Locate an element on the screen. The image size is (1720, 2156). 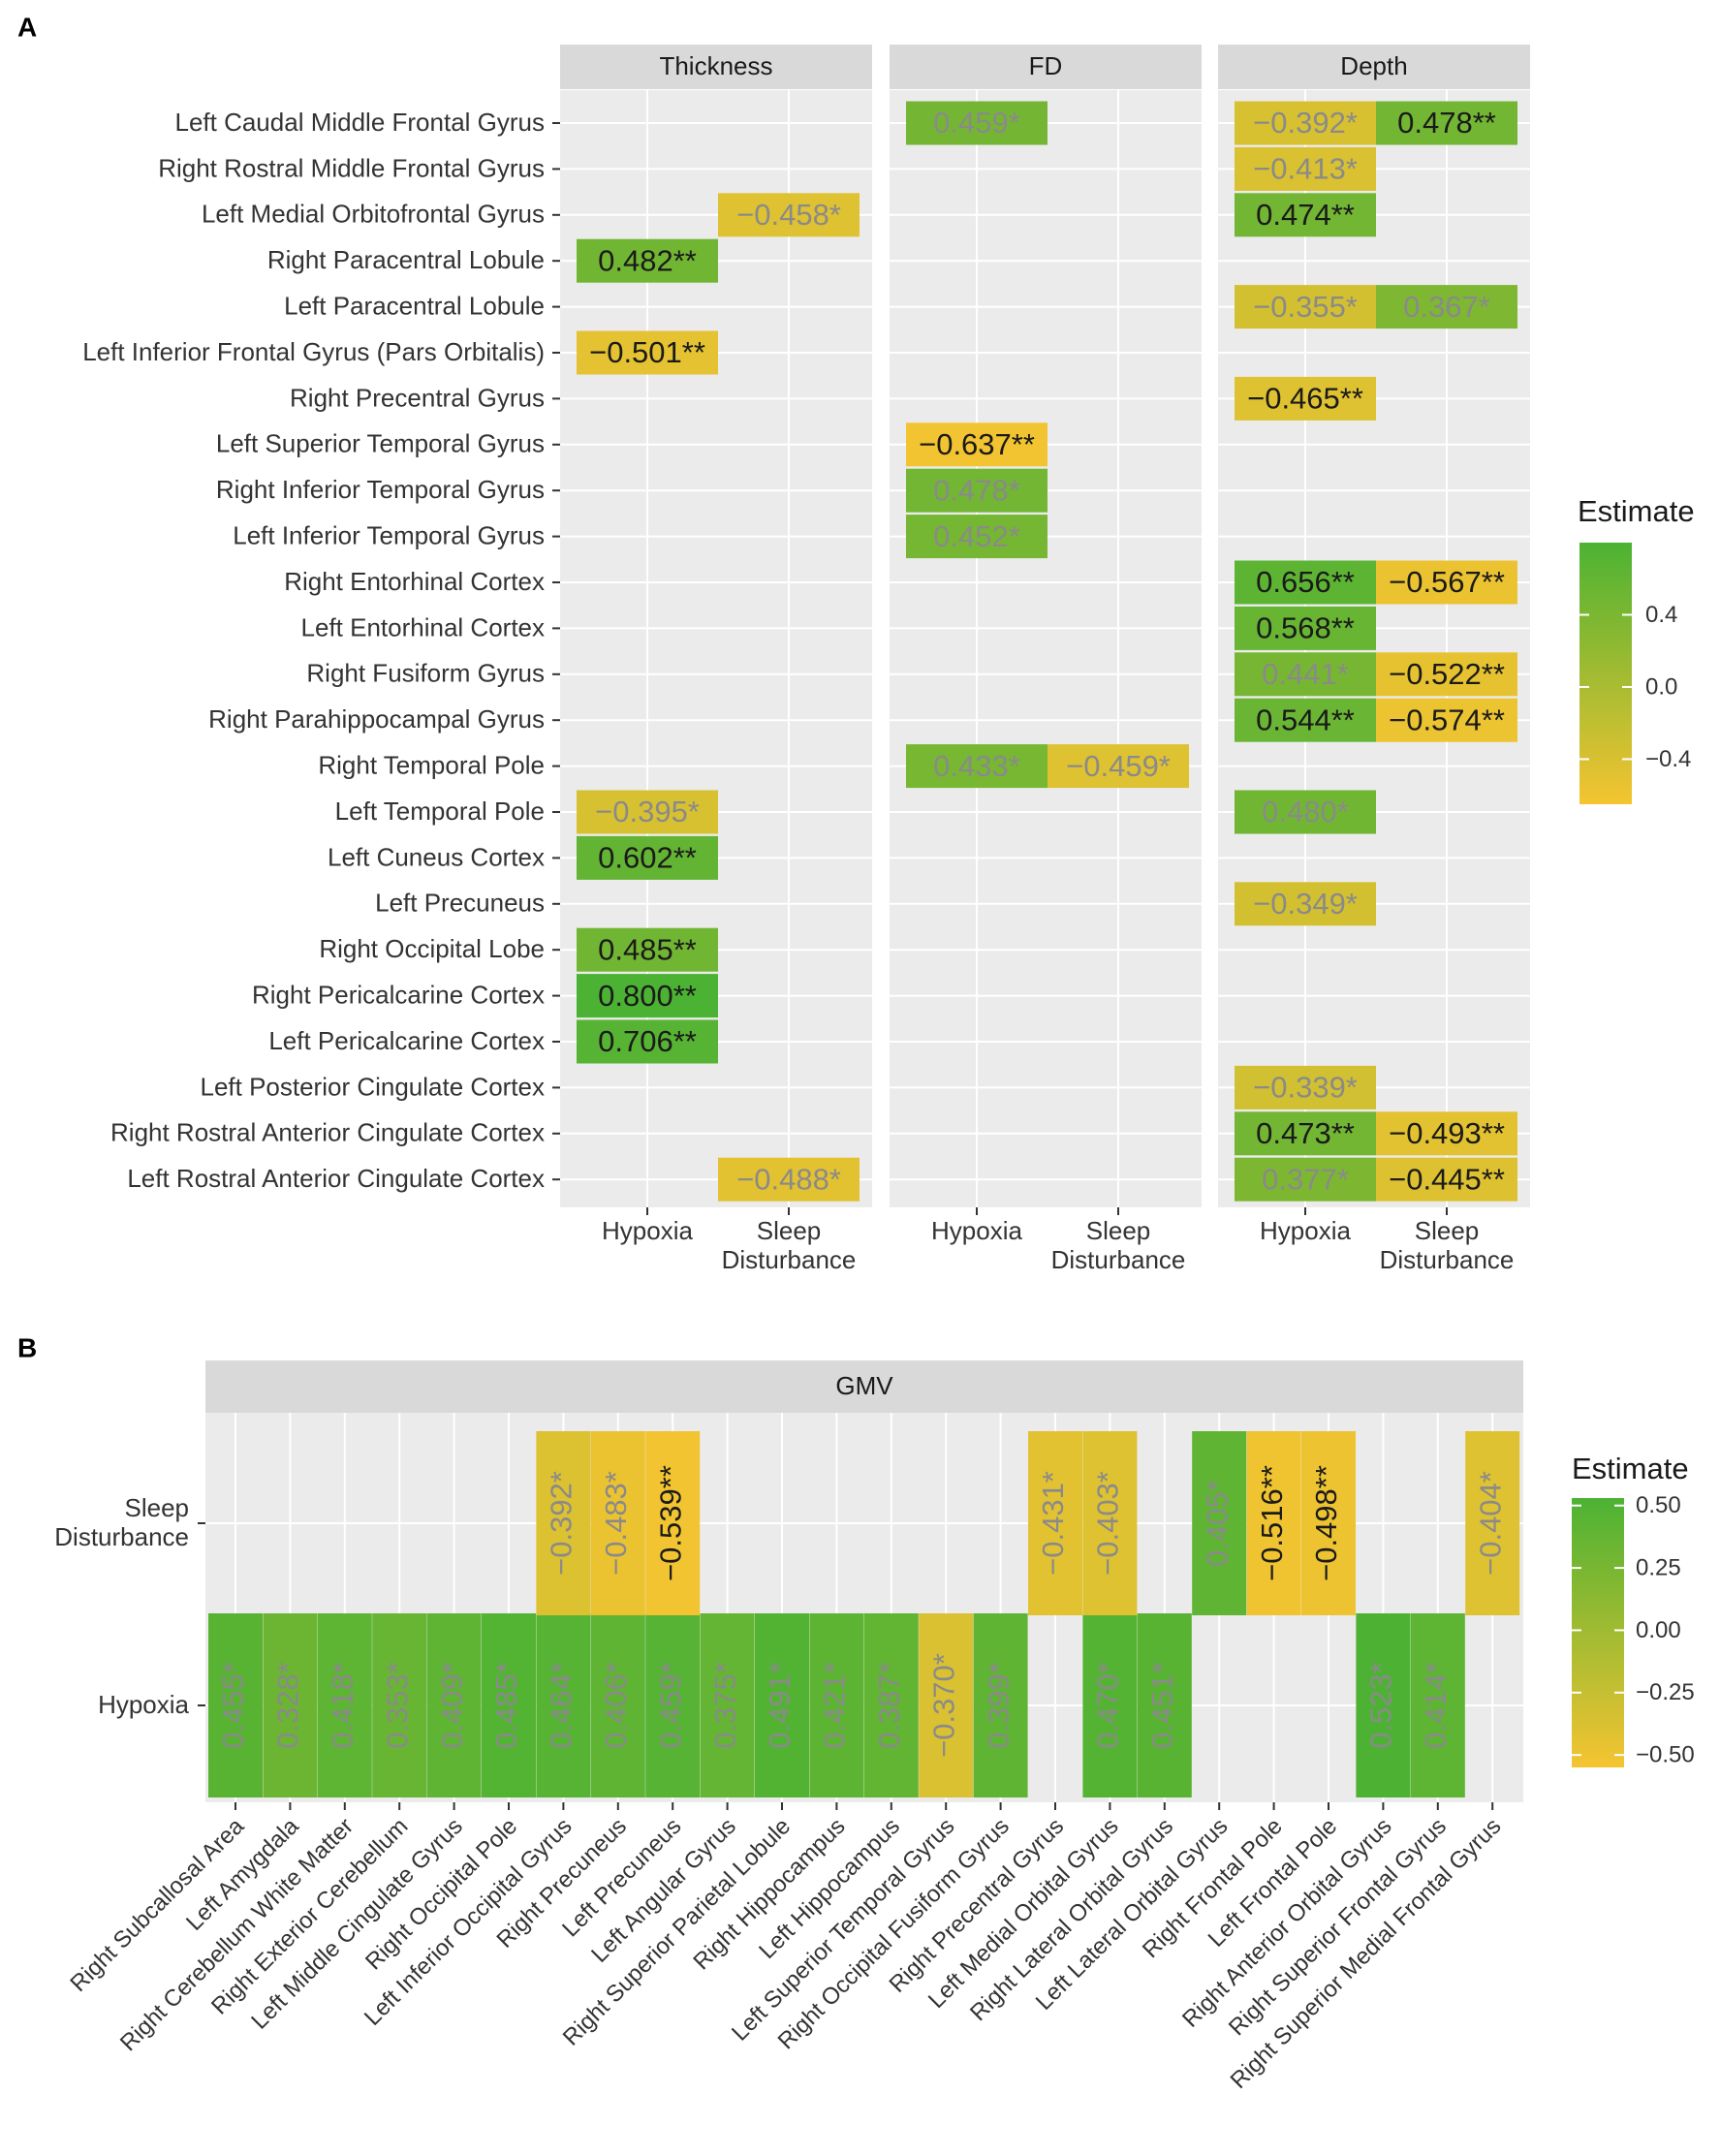
cell-label: −0.370* is located at coordinates (943, 1706).